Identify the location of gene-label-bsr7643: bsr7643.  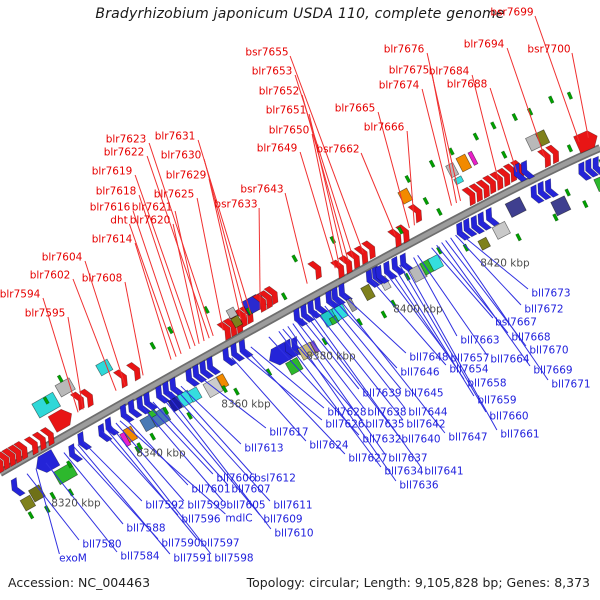
(261, 190).